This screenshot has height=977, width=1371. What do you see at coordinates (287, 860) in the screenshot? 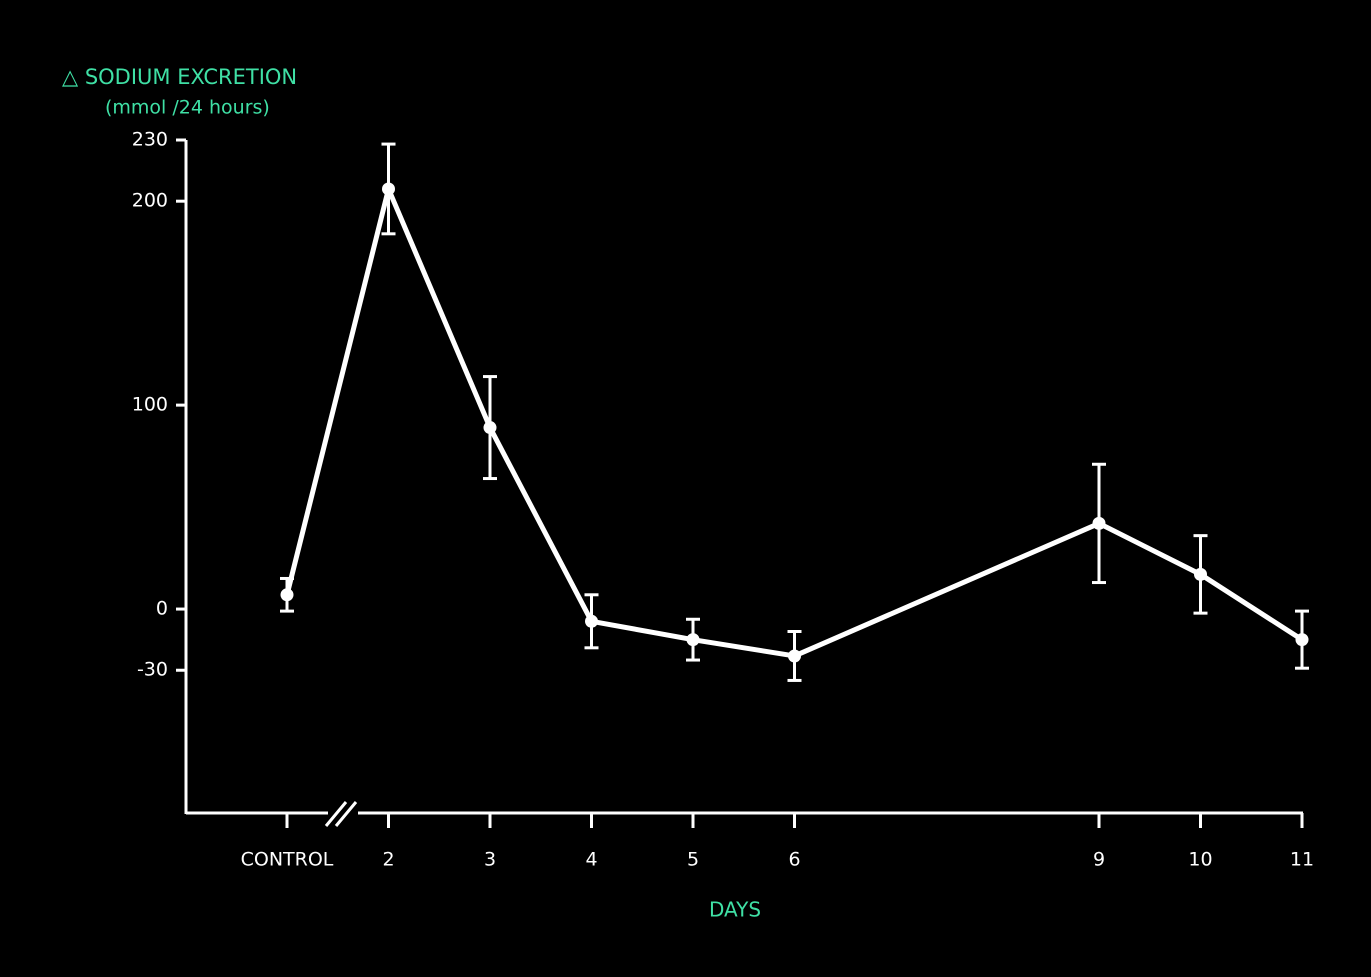
I see `x-tick-label: CONTROL` at bounding box center [287, 860].